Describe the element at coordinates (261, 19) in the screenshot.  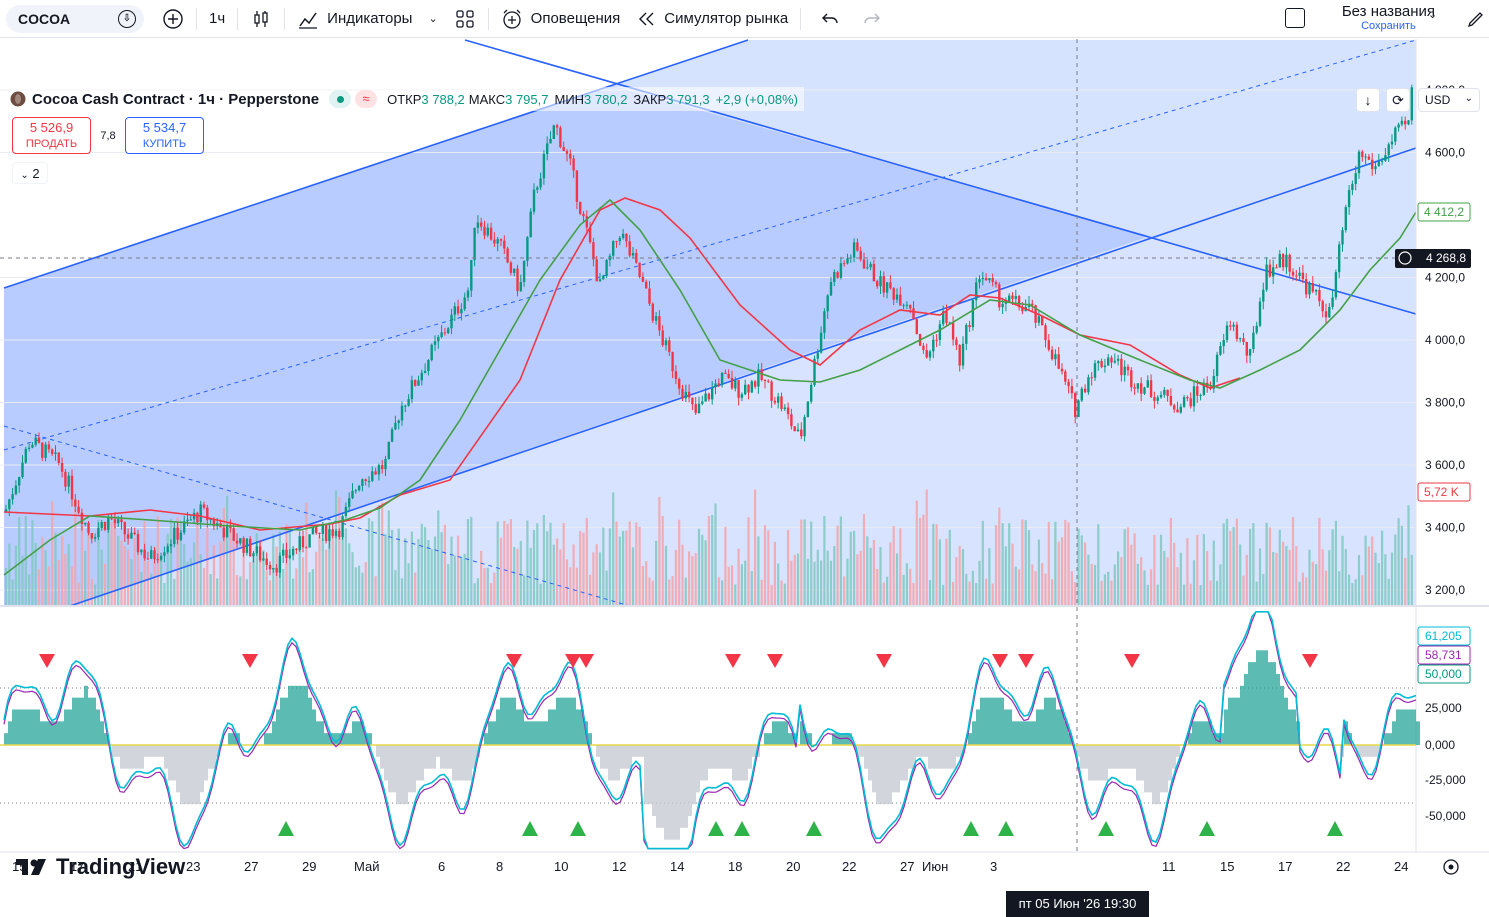
I see `chart-type-button` at that location.